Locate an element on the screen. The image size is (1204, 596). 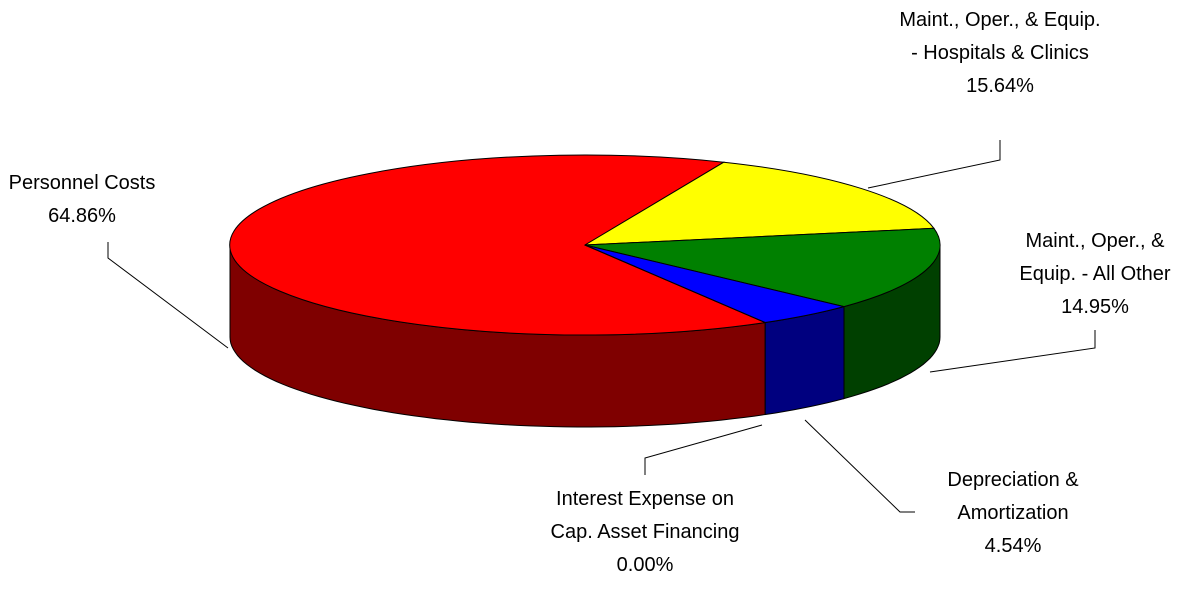
category-label: Personnel Costs is located at coordinates (82, 183).